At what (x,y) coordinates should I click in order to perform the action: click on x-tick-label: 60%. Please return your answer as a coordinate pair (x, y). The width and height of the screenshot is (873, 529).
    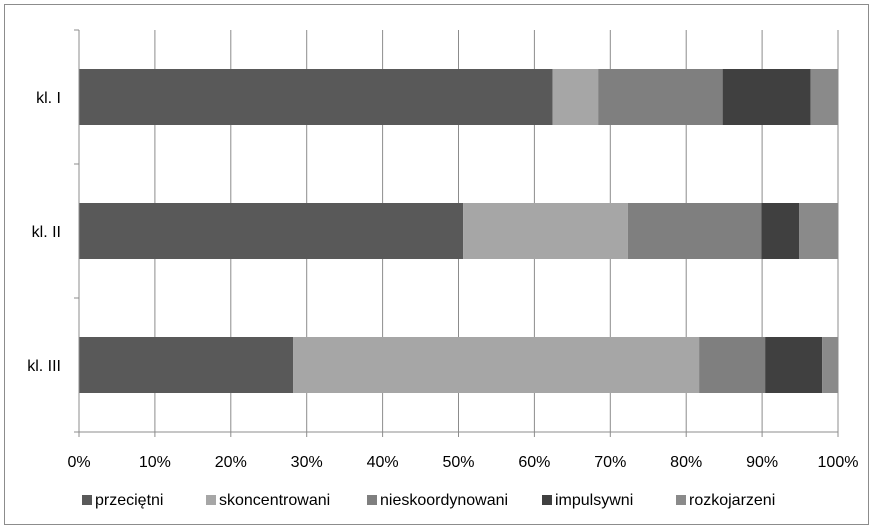
    Looking at the image, I should click on (534, 462).